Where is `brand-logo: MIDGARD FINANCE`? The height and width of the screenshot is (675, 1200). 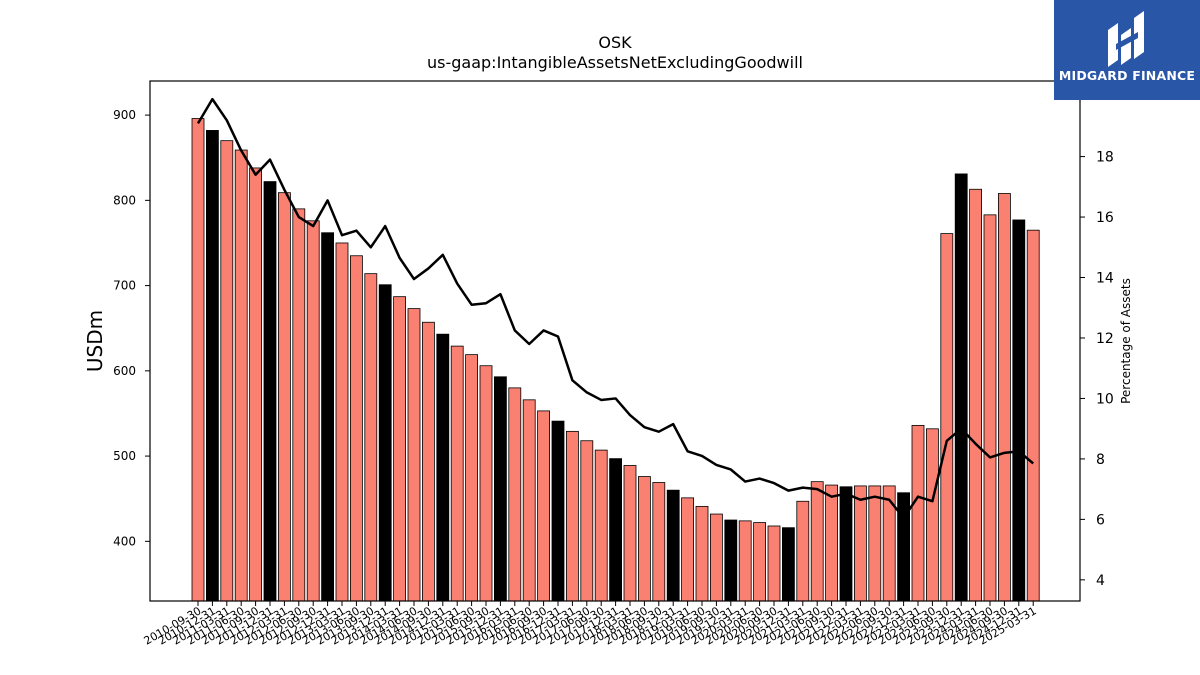 brand-logo: MIDGARD FINANCE is located at coordinates (1127, 50).